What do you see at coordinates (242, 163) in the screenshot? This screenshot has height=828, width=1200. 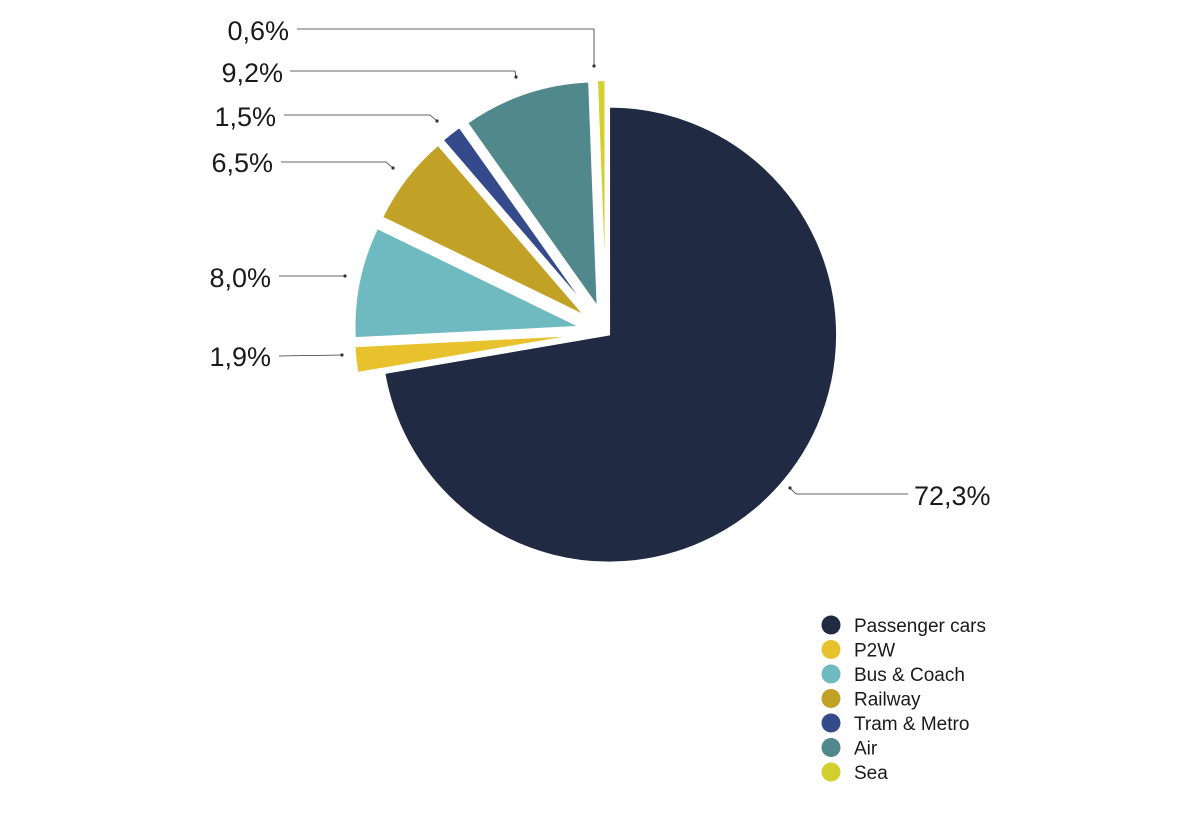 I see `value-label-railway: 6,5%` at bounding box center [242, 163].